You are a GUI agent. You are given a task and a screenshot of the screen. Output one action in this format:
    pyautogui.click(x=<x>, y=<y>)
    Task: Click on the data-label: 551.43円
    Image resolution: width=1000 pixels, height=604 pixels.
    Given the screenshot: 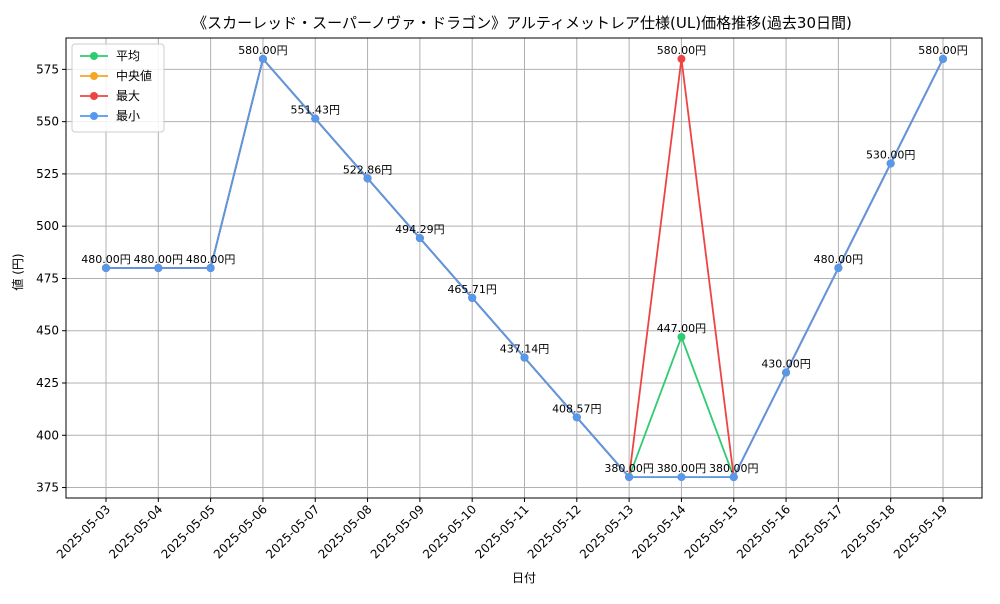 What is the action you would take?
    pyautogui.click(x=316, y=110)
    